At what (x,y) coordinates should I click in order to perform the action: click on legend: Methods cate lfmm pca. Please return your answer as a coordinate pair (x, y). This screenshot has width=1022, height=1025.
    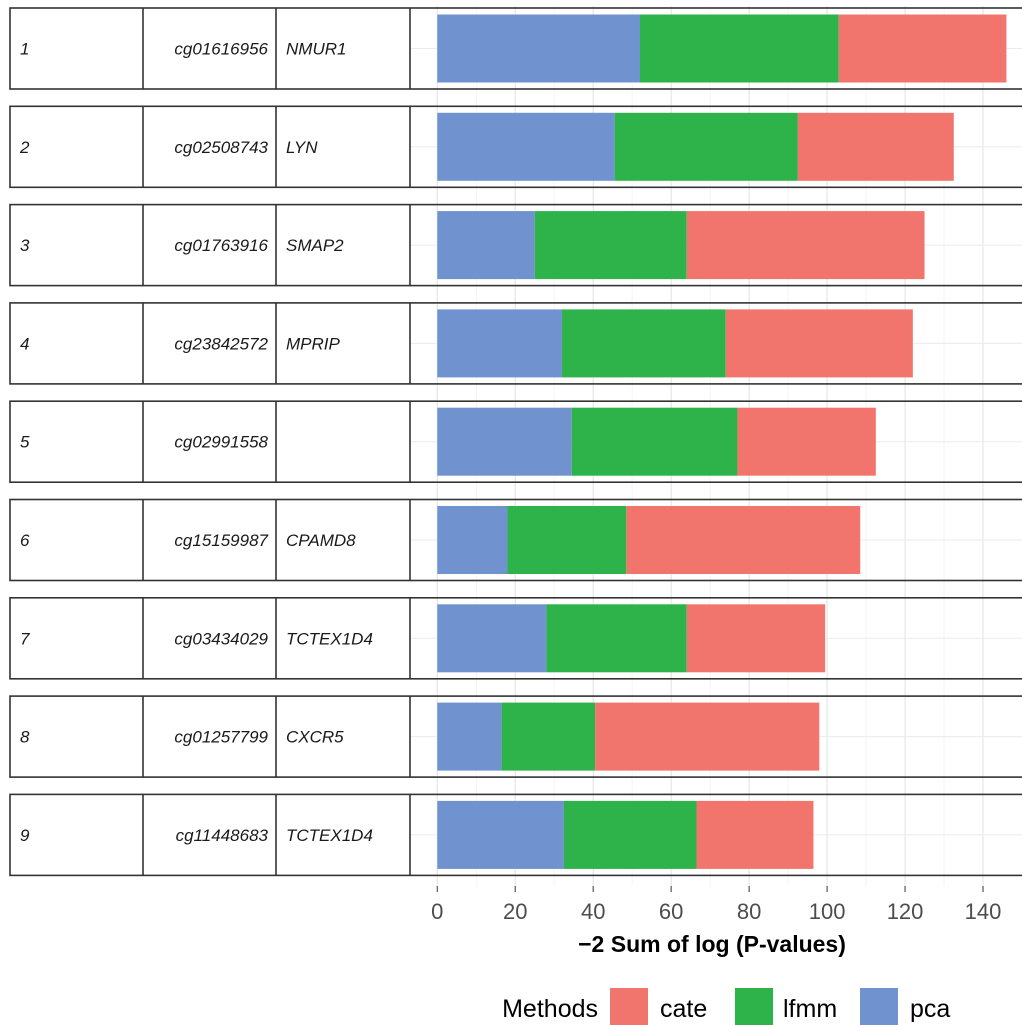
    Looking at the image, I should click on (726, 1006).